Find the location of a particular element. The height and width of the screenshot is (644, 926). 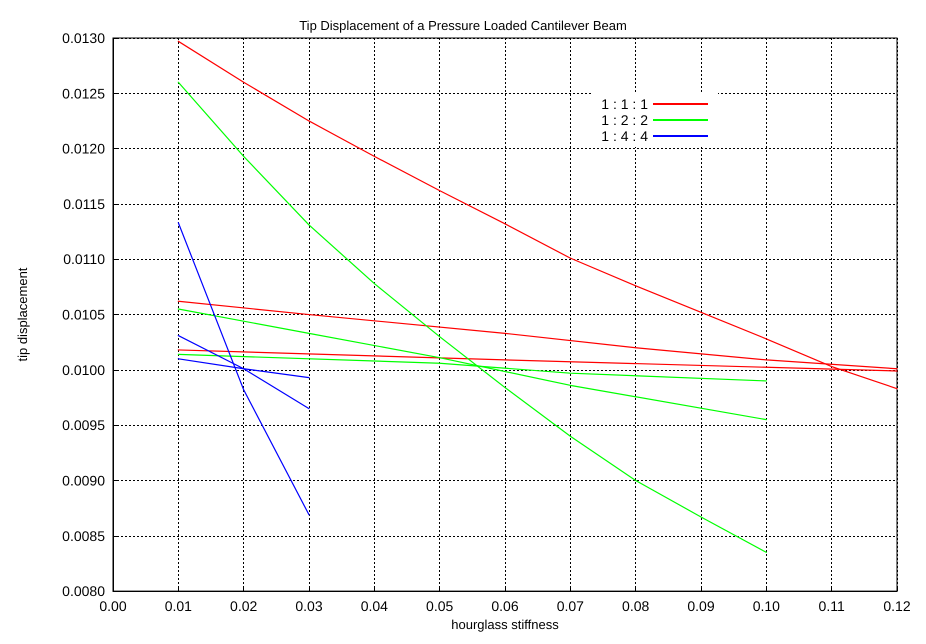

y-tick-label: 0.0105 is located at coordinates (84, 314).